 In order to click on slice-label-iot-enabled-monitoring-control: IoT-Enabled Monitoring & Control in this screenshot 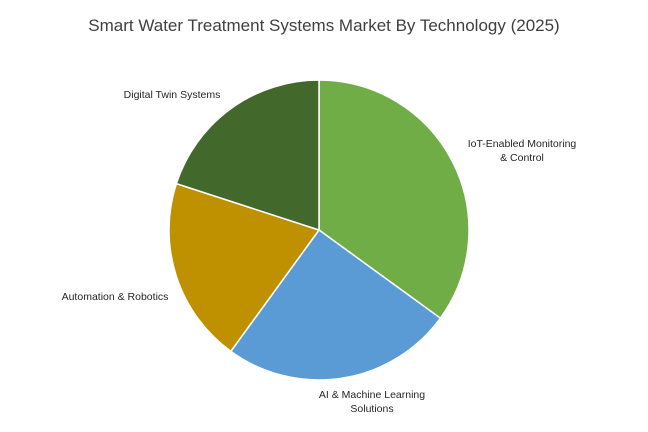, I will do `click(522, 151)`.